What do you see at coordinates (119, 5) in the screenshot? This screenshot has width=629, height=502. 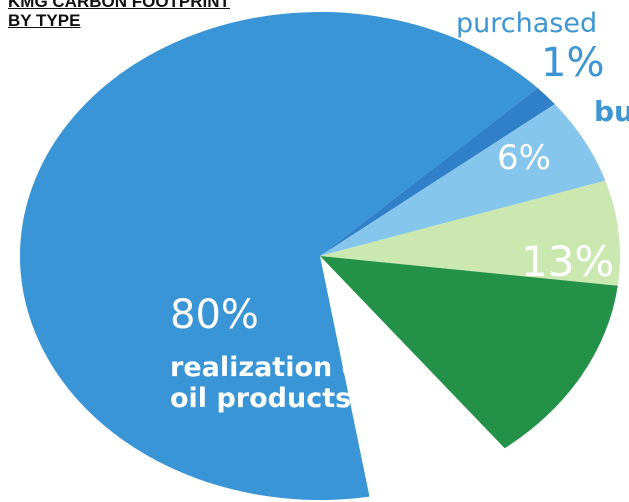 I see `chart-title-line-1: KMG CARBON FOOTPRINT` at bounding box center [119, 5].